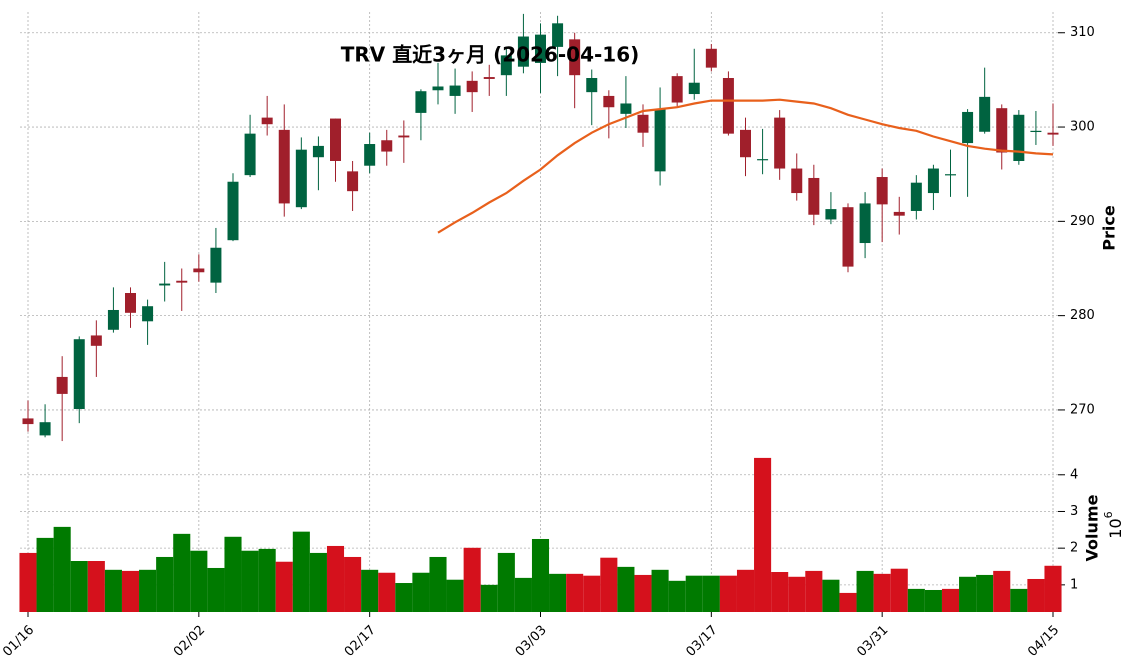  I want to click on y-tick-label: 270, so click(1082, 409).